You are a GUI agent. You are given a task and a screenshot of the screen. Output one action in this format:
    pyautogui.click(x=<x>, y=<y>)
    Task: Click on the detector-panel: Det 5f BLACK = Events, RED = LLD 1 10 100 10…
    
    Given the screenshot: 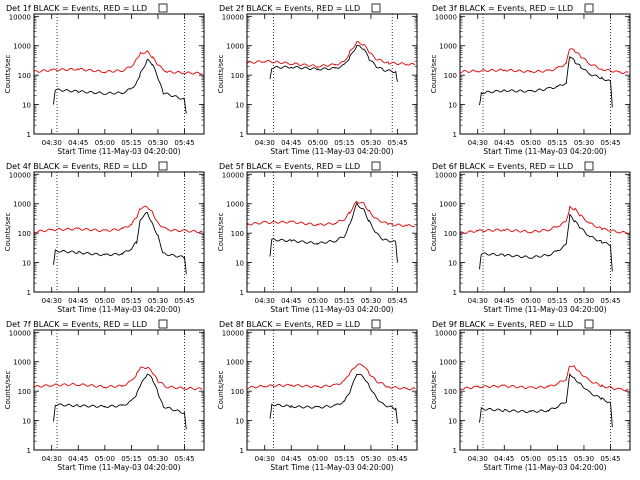 What is the action you would take?
    pyautogui.click(x=317, y=237)
    